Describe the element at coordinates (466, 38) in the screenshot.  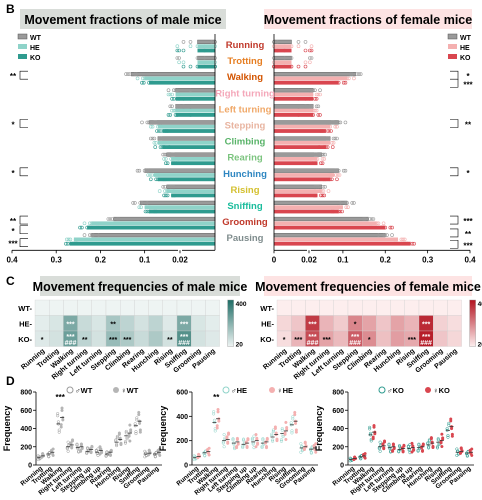
I see `female-legend-label: WT` at that location.